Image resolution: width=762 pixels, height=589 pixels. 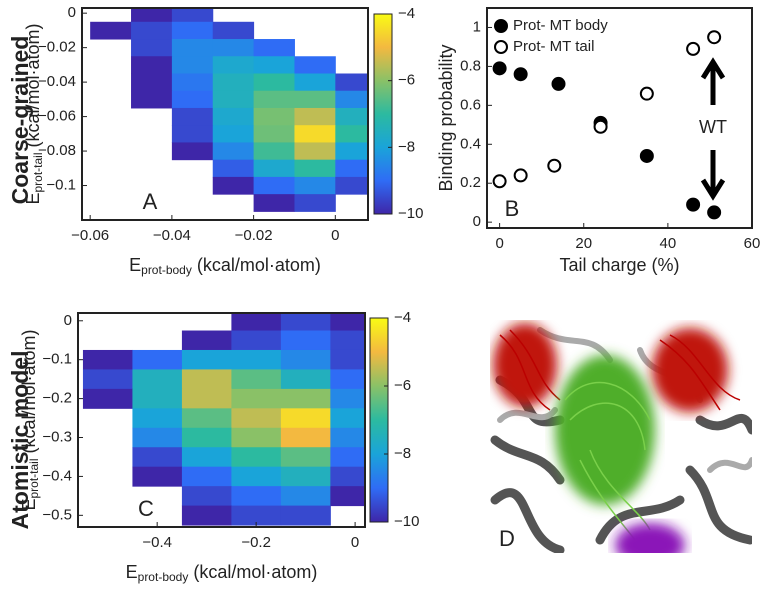 What do you see at coordinates (57, 116) in the screenshot?
I see `y-tick-label: −0.06` at bounding box center [57, 116].